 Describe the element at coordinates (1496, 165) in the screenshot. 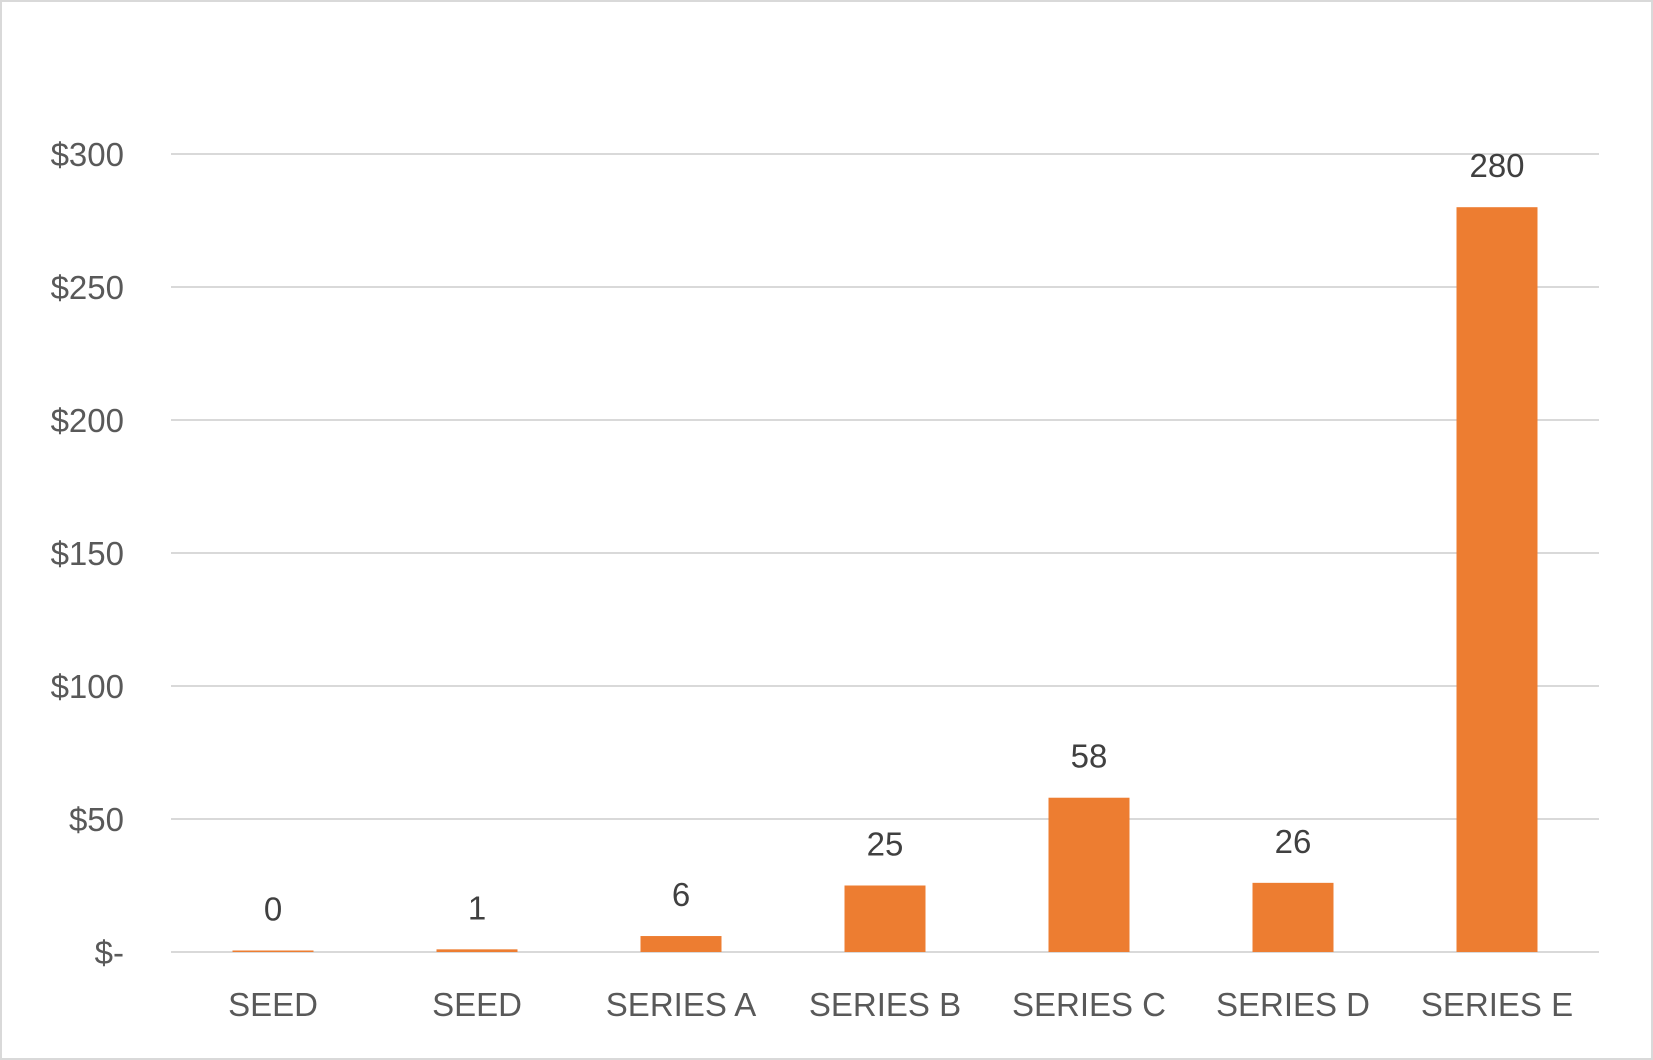

I see `data-label: 280` at that location.